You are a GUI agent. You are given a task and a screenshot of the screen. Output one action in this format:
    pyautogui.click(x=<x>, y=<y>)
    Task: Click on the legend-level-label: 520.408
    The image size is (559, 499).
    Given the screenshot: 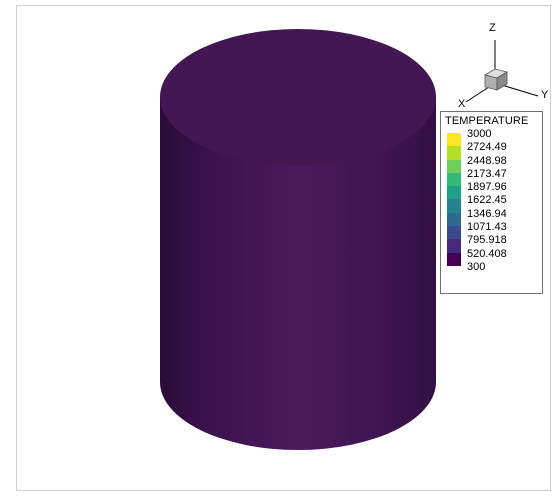 What is the action you would take?
    pyautogui.click(x=487, y=253)
    